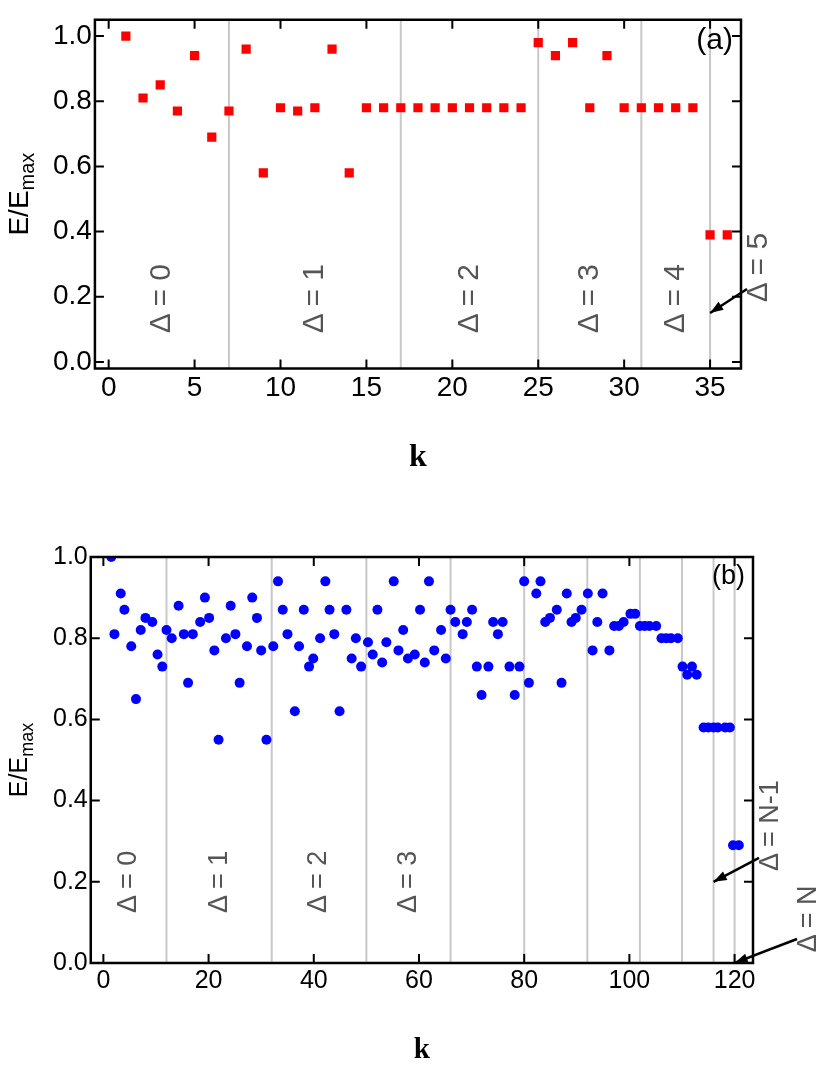 This screenshot has width=830, height=1071. Describe the element at coordinates (673, 299) in the screenshot. I see `annotation: Δ = 4` at that location.